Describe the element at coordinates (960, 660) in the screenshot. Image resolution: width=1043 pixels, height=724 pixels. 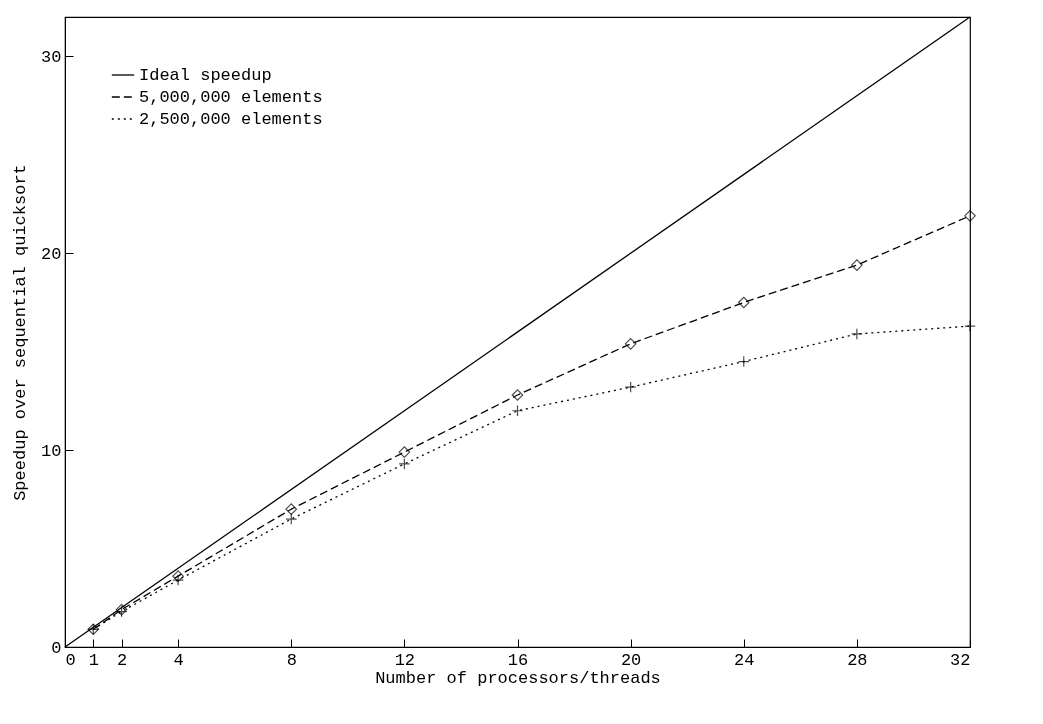
I see `x-tick-label: 32` at that location.